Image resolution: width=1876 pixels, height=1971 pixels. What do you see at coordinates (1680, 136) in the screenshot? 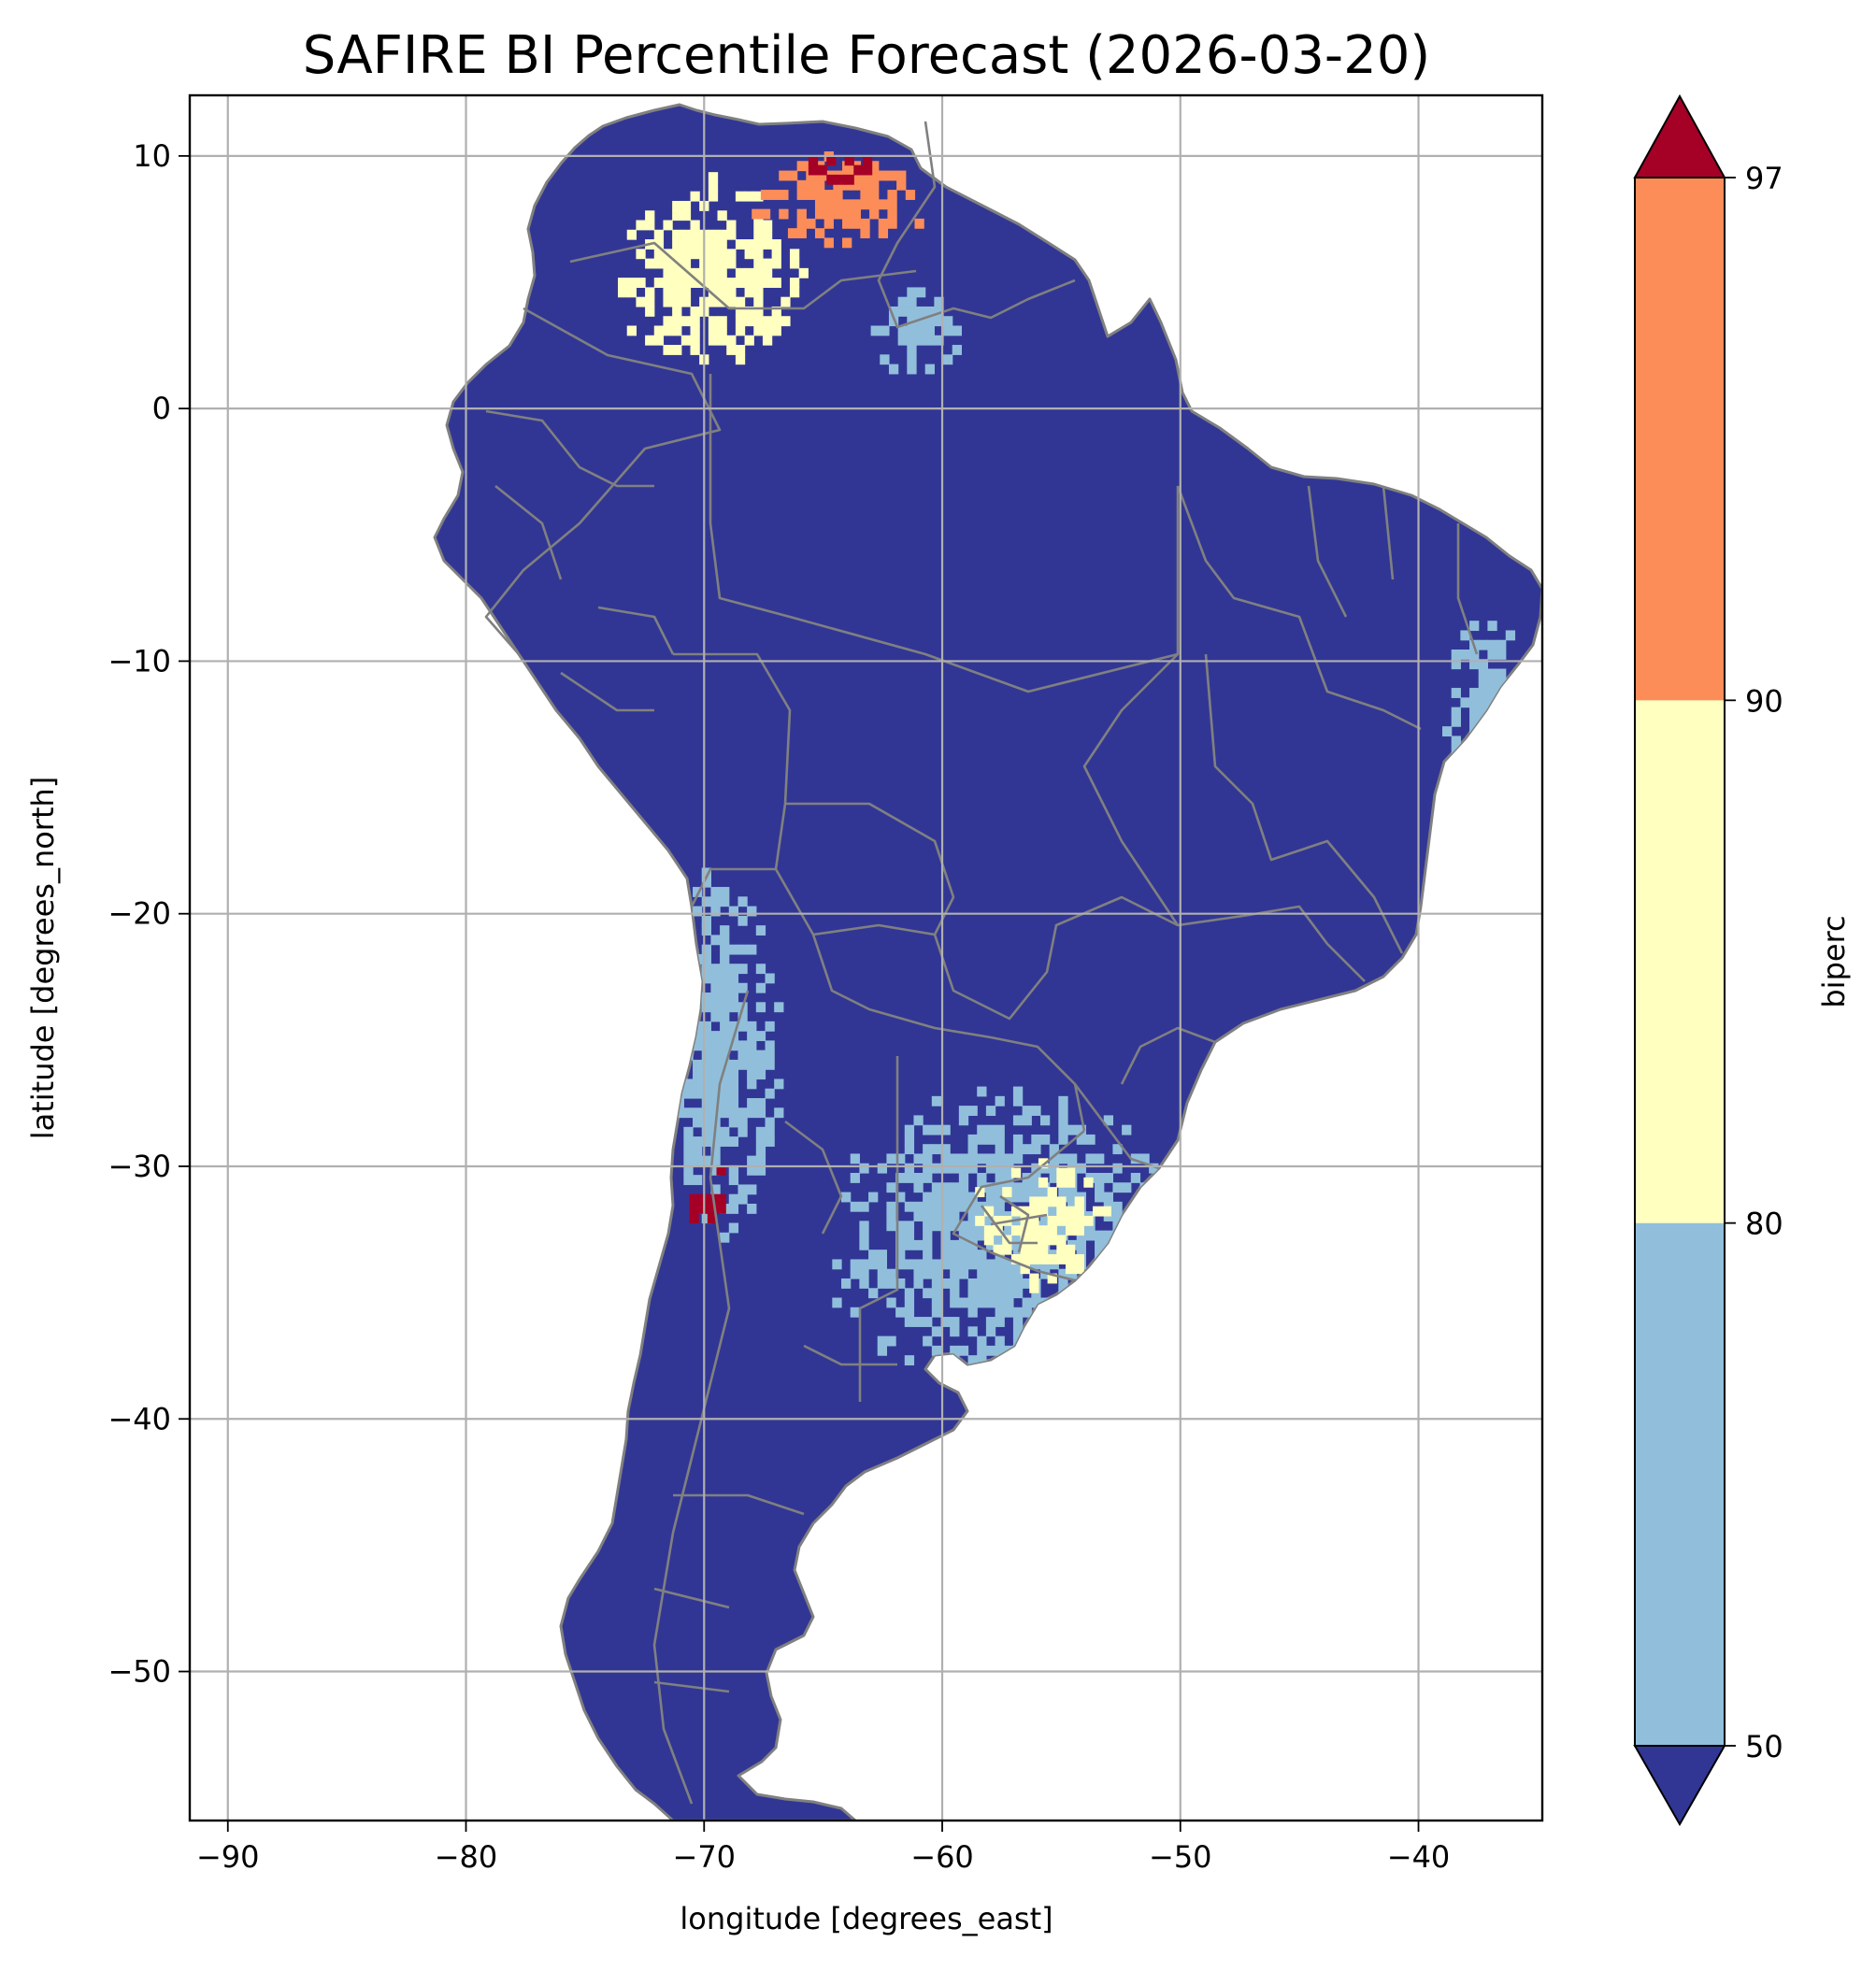
I see `colorbar-extend-top` at bounding box center [1680, 136].